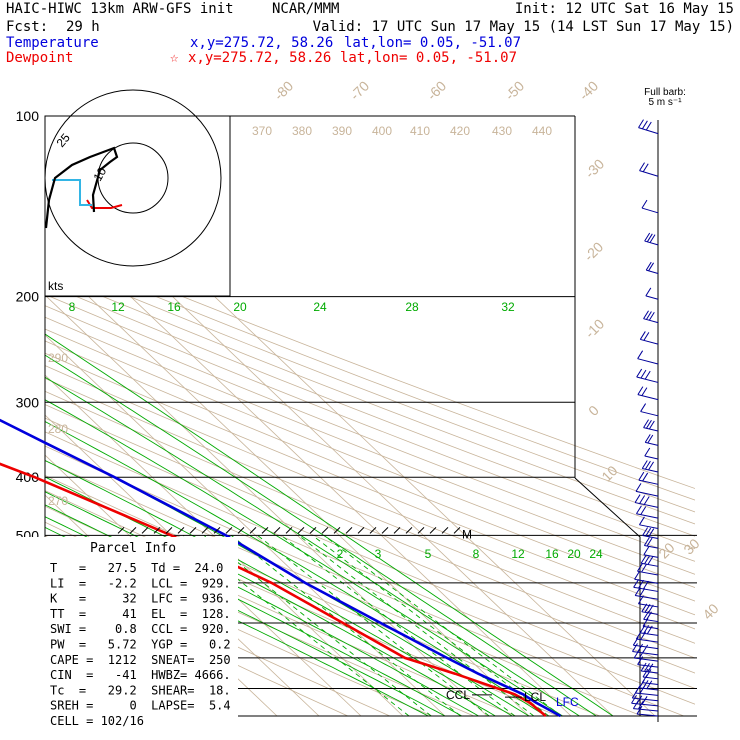 This screenshot has width=740, height=740. I want to click on right-axis-step, so click(607, 596).